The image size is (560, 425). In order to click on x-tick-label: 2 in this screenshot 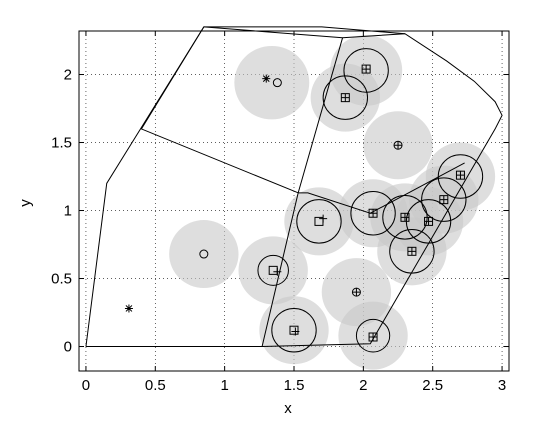, I will do `click(363, 385)`.